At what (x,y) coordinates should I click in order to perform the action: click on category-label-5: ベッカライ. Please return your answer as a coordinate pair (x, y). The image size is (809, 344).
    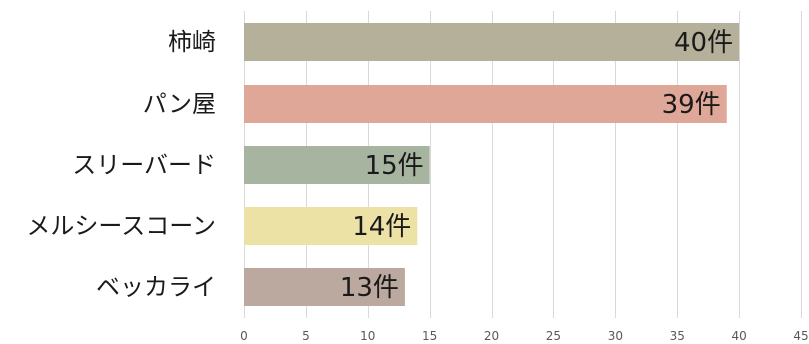
    Looking at the image, I should click on (156, 287).